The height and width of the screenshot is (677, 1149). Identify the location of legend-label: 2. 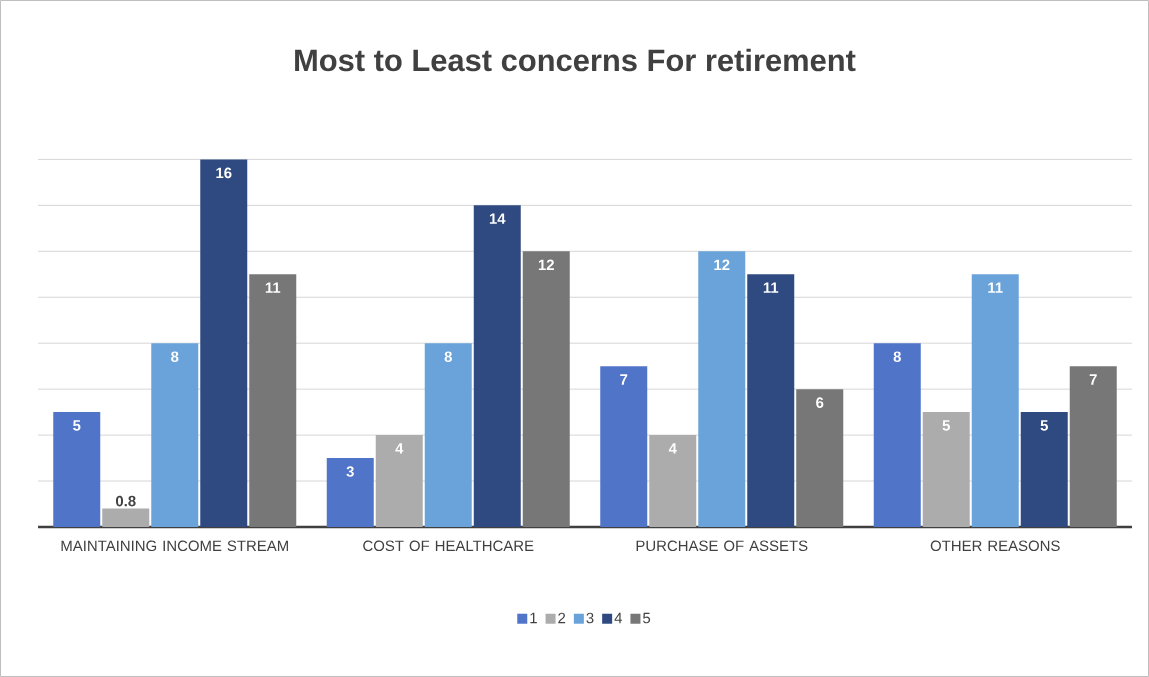
(562, 618).